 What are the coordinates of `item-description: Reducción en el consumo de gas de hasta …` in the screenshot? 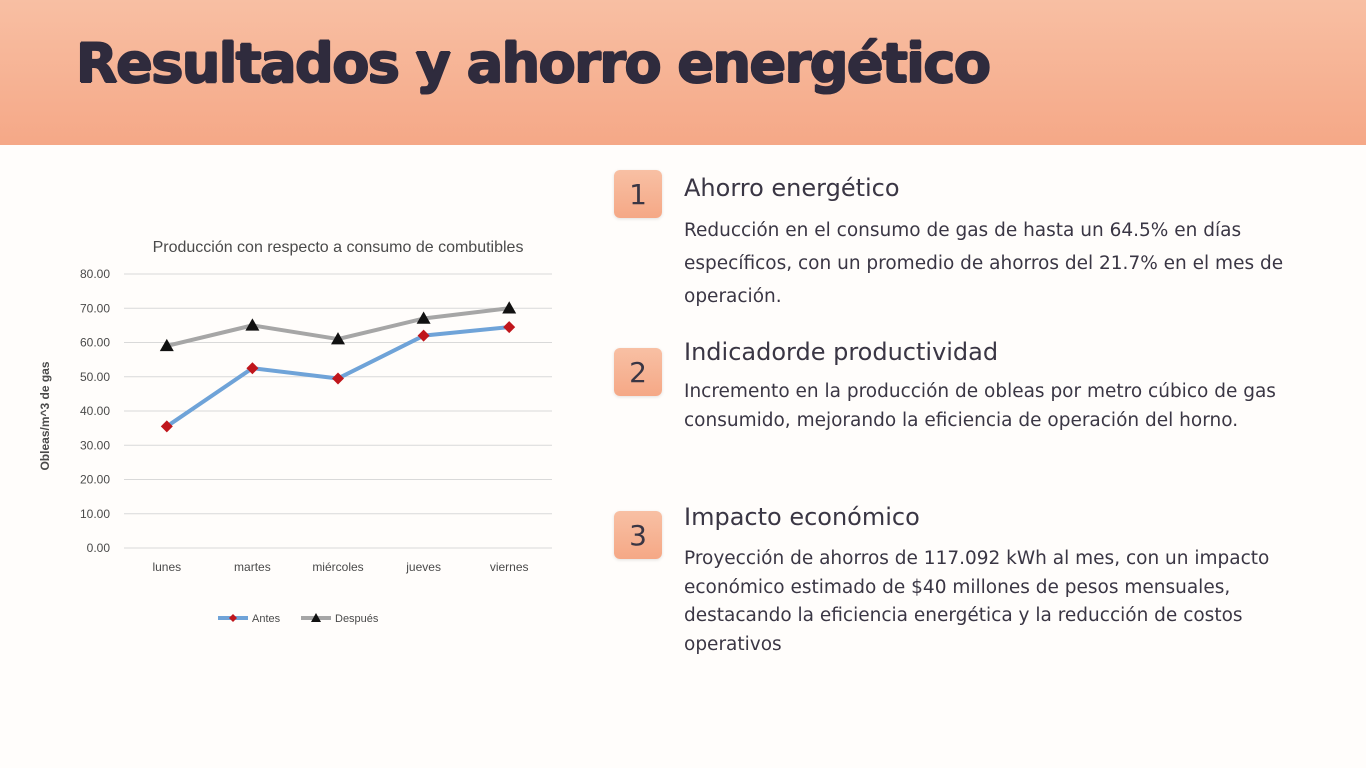 It's located at (984, 263).